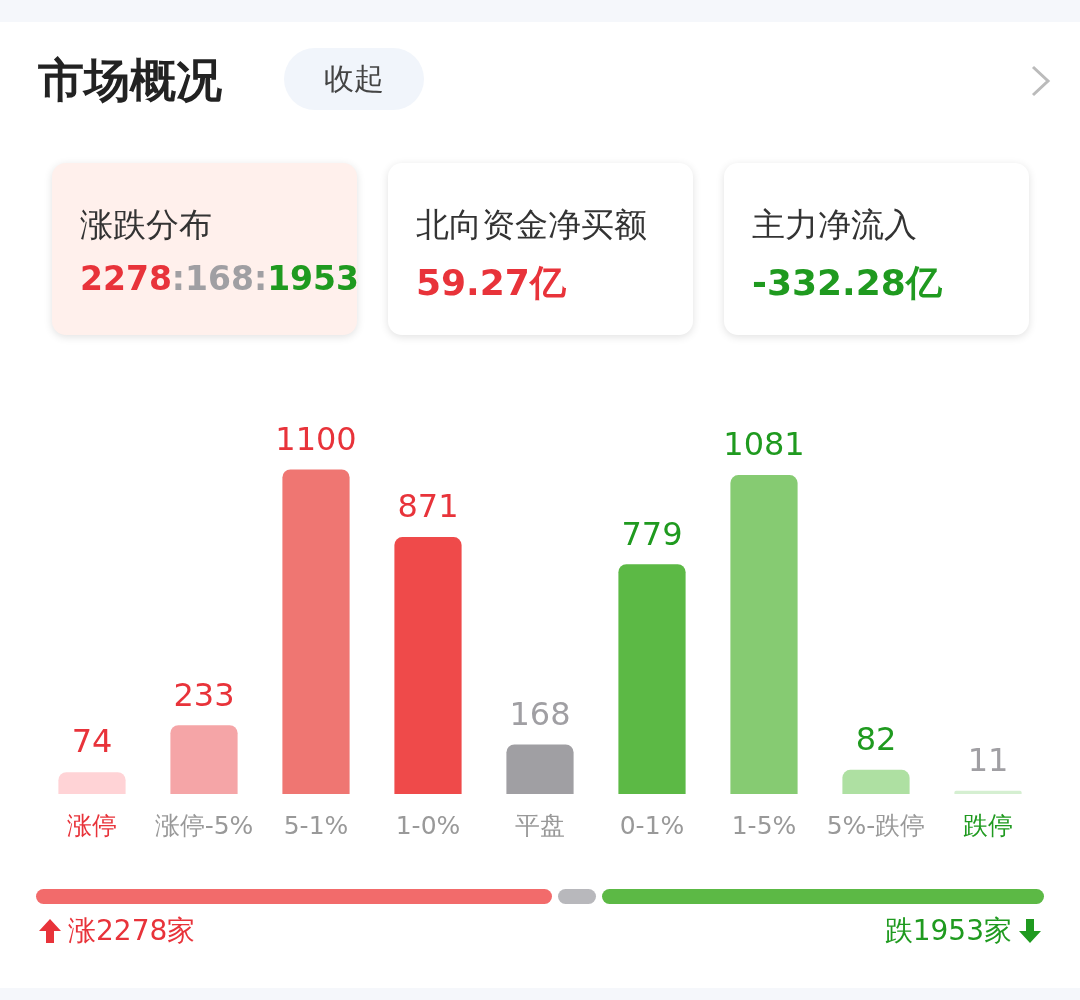 The image size is (1080, 1000). What do you see at coordinates (652, 825) in the screenshot?
I see `x-tick-label: 0-1%` at bounding box center [652, 825].